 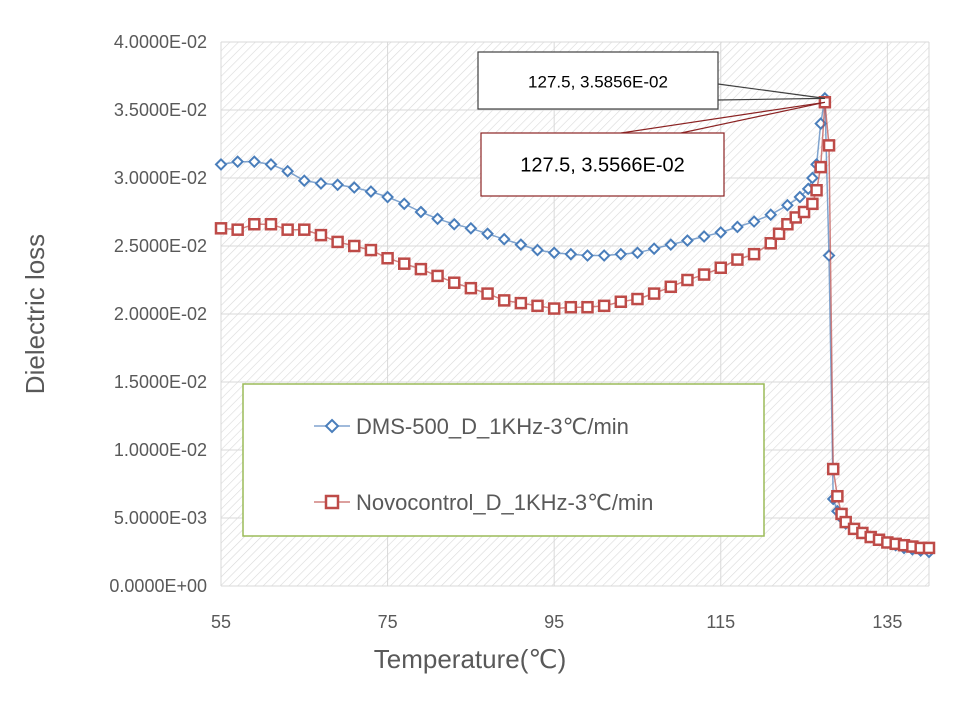 What do you see at coordinates (160, 450) in the screenshot?
I see `y-tick-label: 1.0000E-02` at bounding box center [160, 450].